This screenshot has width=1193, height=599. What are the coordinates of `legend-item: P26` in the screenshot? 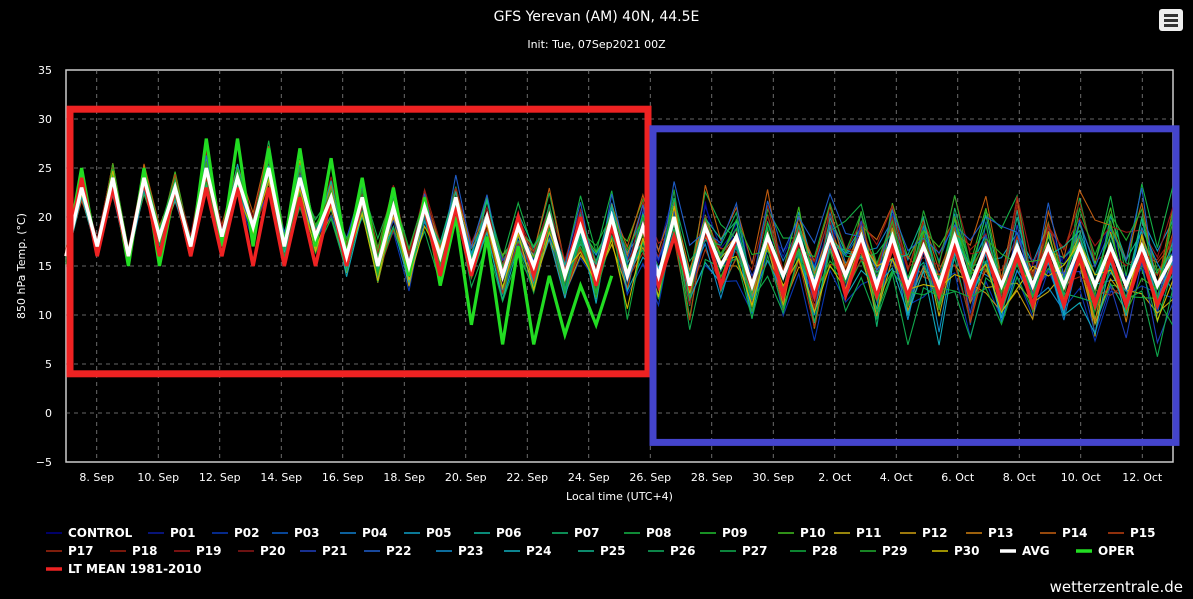 It's located at (672, 551).